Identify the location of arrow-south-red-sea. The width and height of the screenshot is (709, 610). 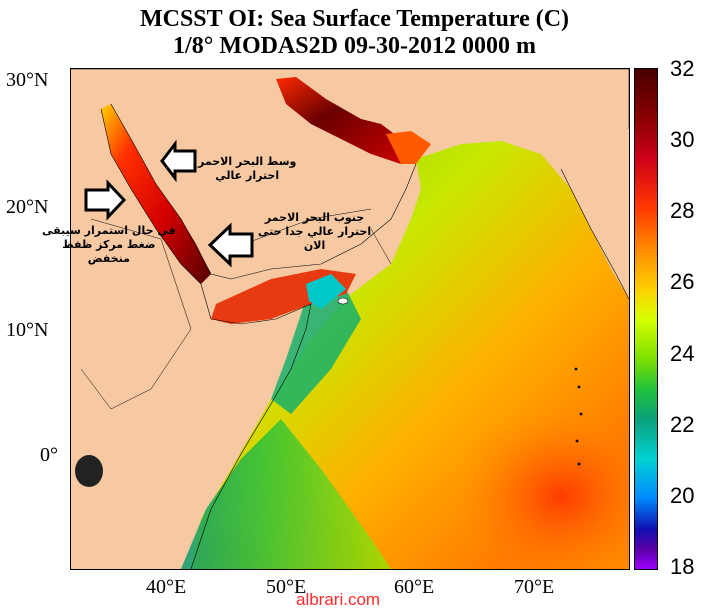
(230, 245).